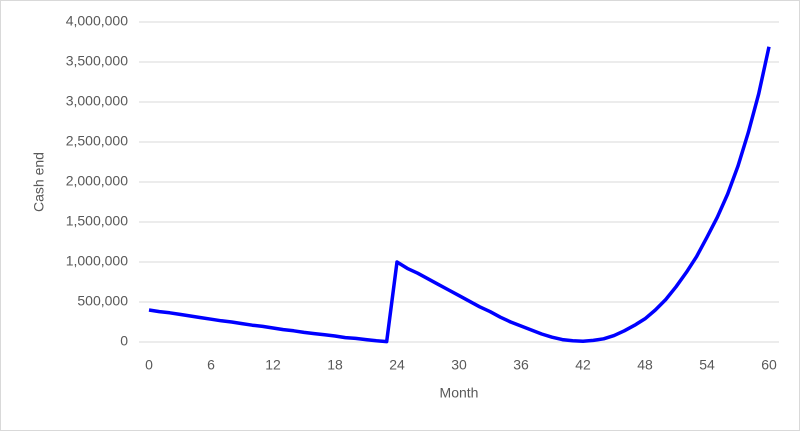 This screenshot has width=800, height=431. I want to click on x-tick-label: 36, so click(521, 365).